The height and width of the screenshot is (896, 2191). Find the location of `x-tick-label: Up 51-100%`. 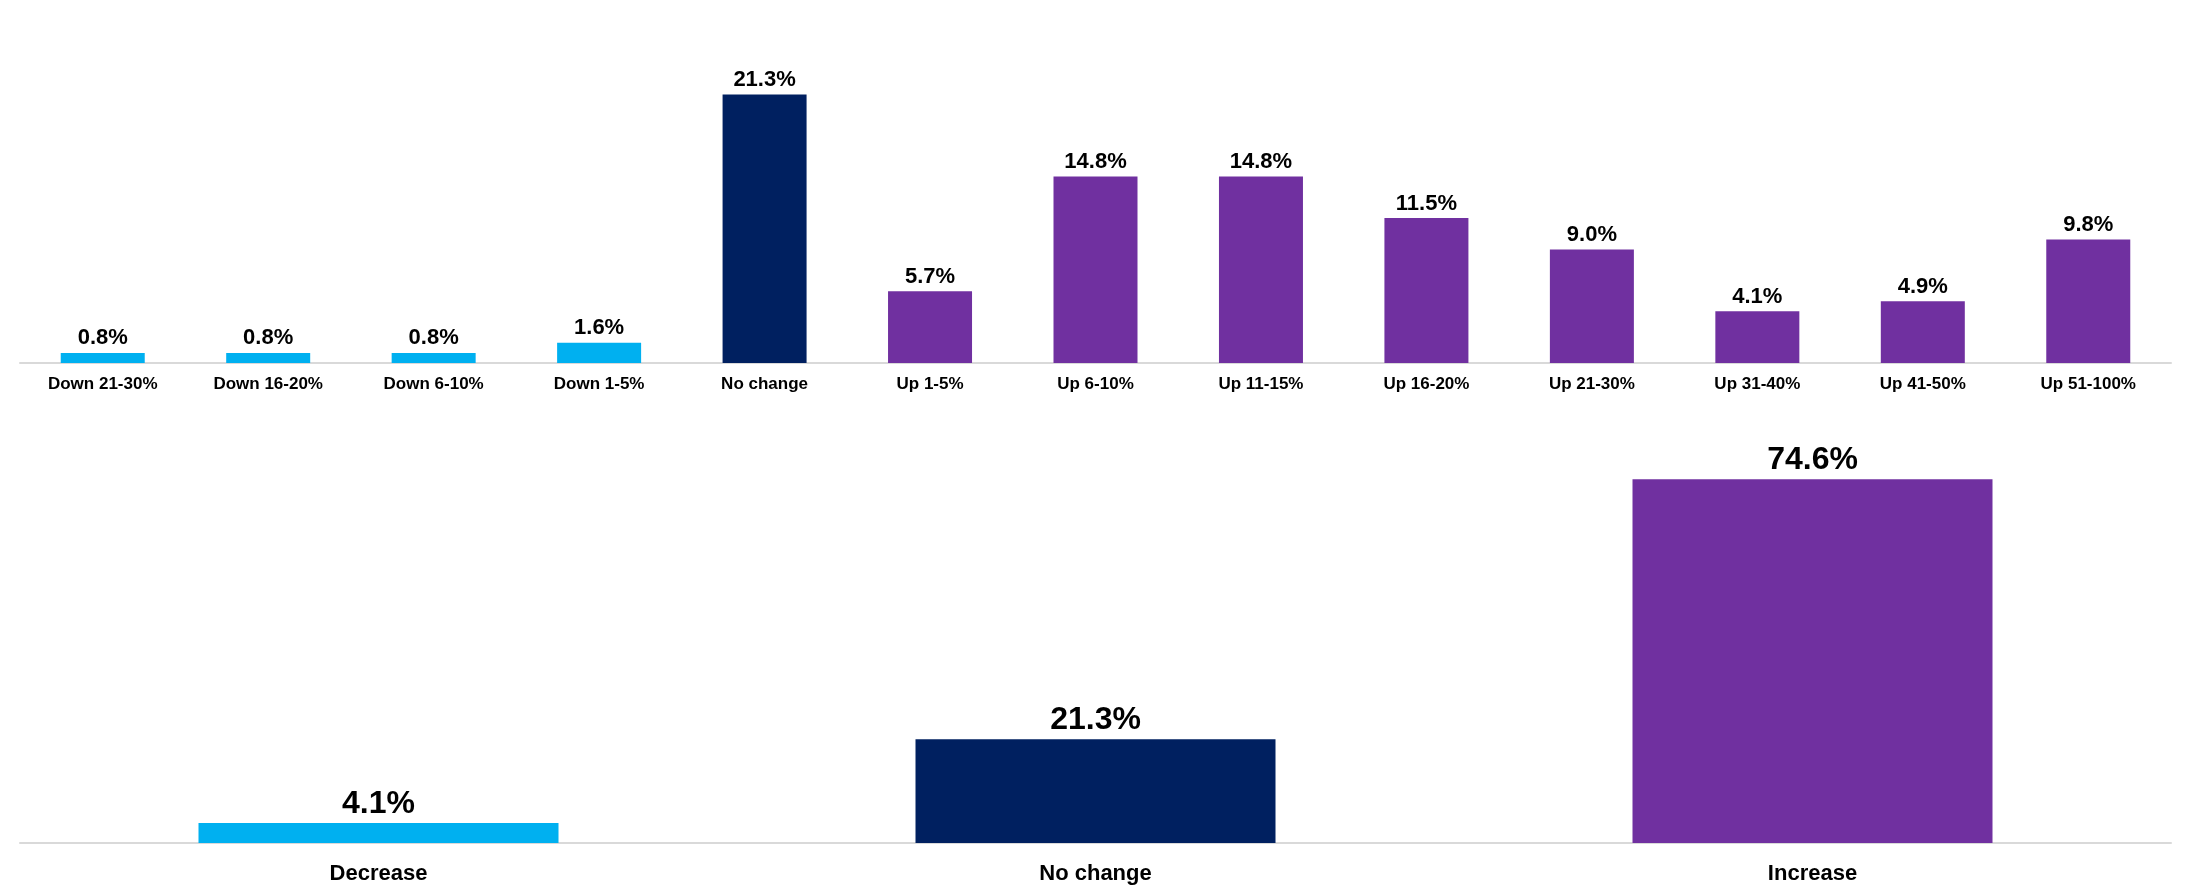

x-tick-label: Up 51-100% is located at coordinates (2088, 383).